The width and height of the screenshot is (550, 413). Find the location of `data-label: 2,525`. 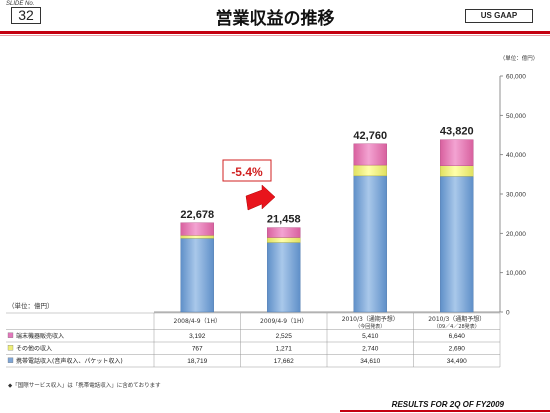

data-label: 2,525 is located at coordinates (284, 336).